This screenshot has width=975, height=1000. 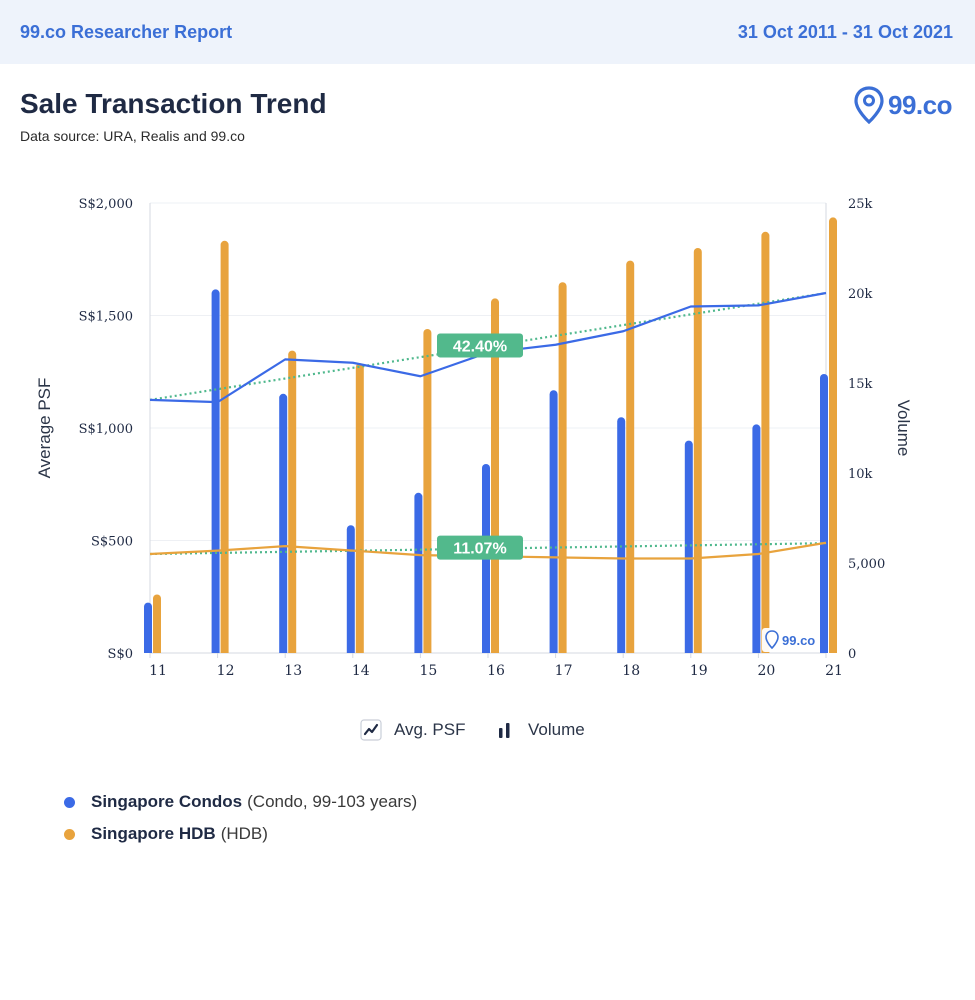 What do you see at coordinates (167, 801) in the screenshot?
I see `series-name-condos: Singapore Condos` at bounding box center [167, 801].